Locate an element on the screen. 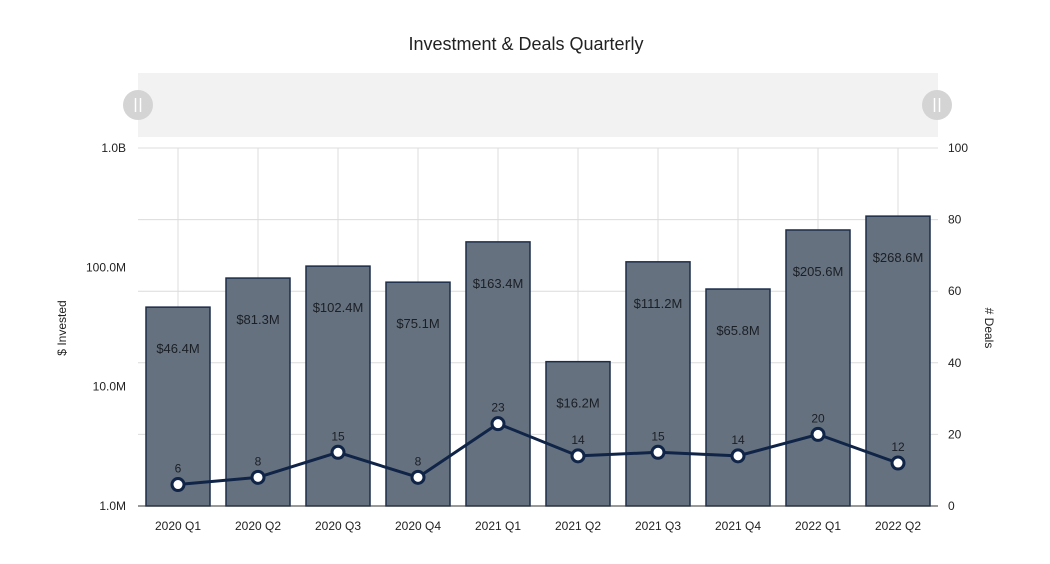 This screenshot has width=1050, height=564. x-tick-label: 2021 Q2 is located at coordinates (578, 526).